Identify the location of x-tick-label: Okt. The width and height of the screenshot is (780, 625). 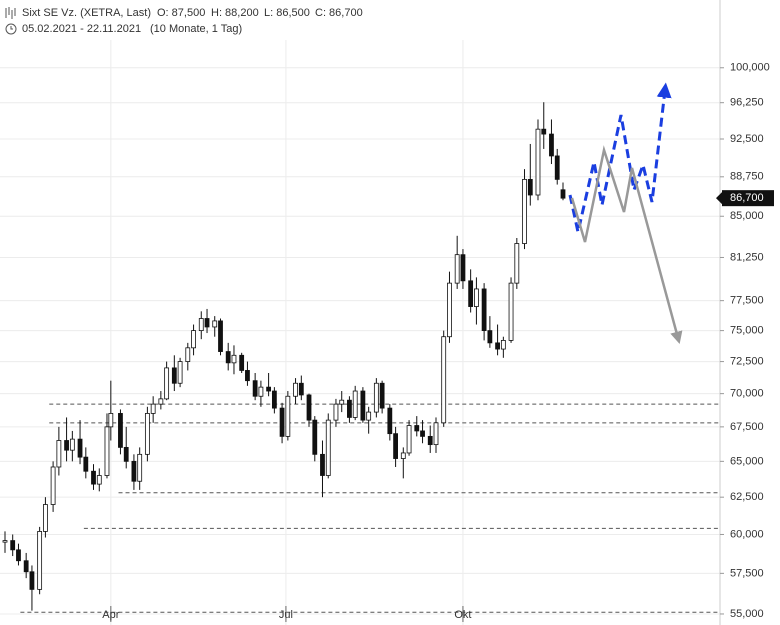
(462, 615).